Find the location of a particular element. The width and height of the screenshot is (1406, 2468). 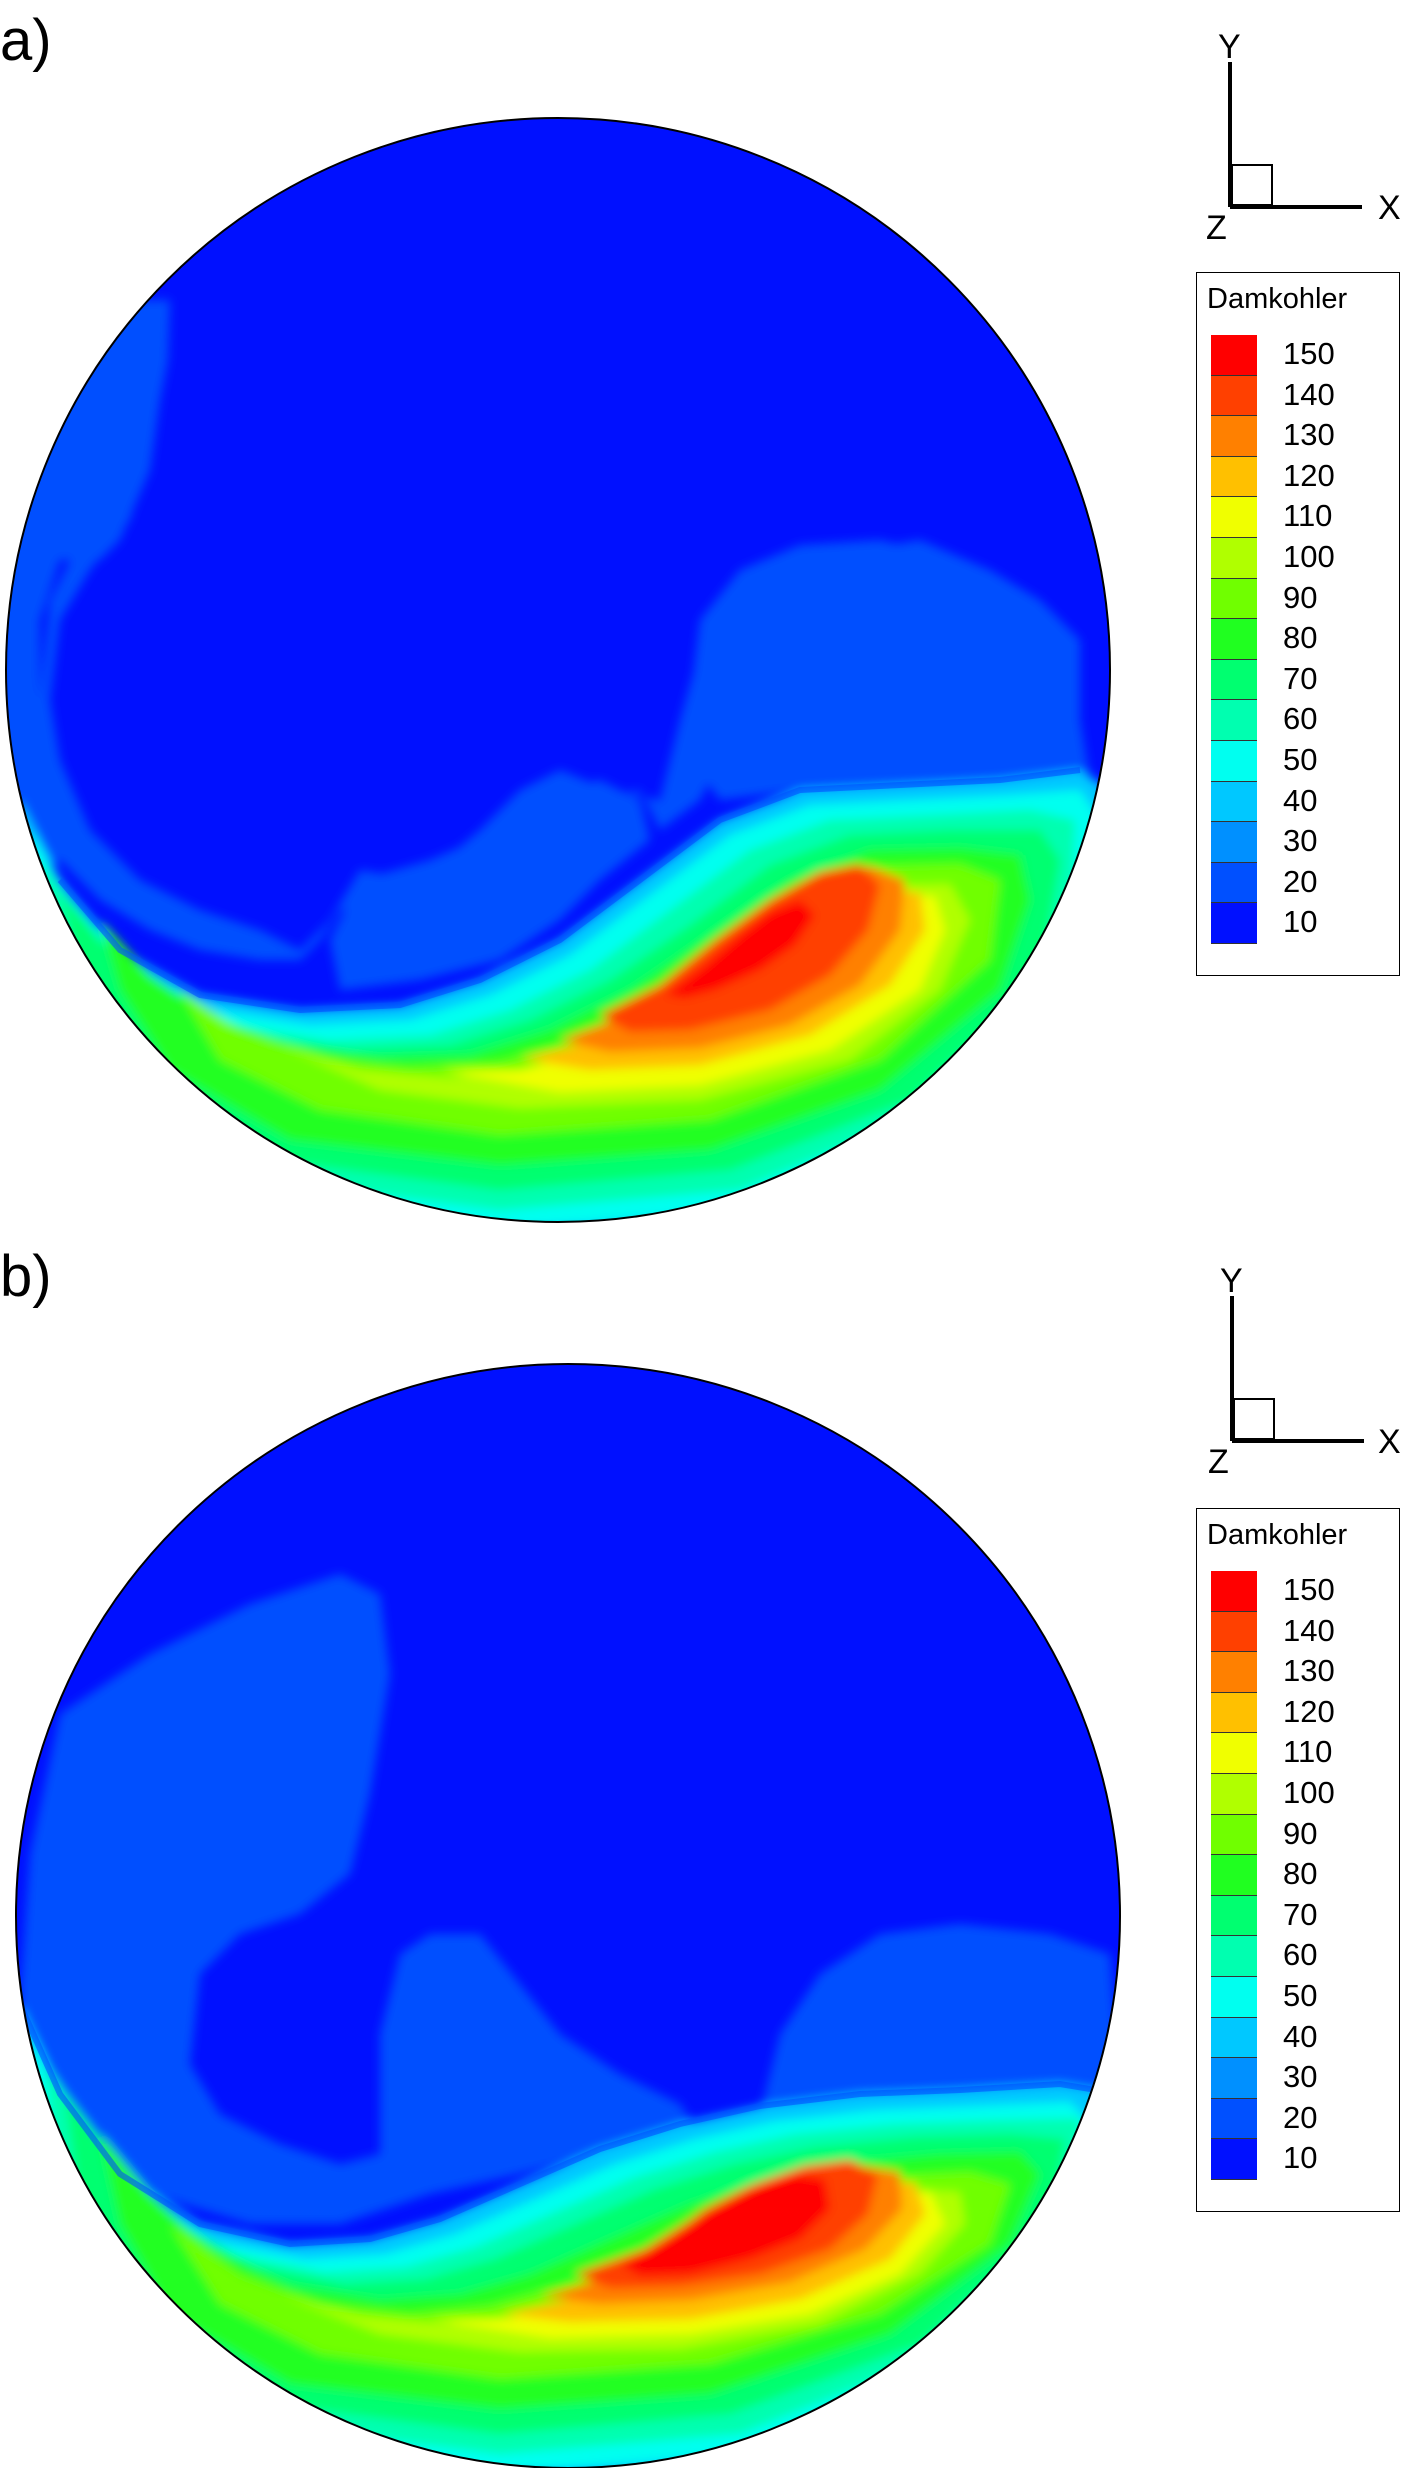

legend-label: 60 is located at coordinates (1300, 719).